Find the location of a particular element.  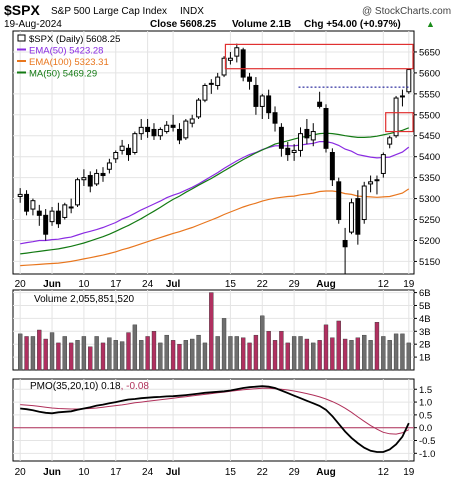

volume-tick-label: 1B is located at coordinates (425, 358).